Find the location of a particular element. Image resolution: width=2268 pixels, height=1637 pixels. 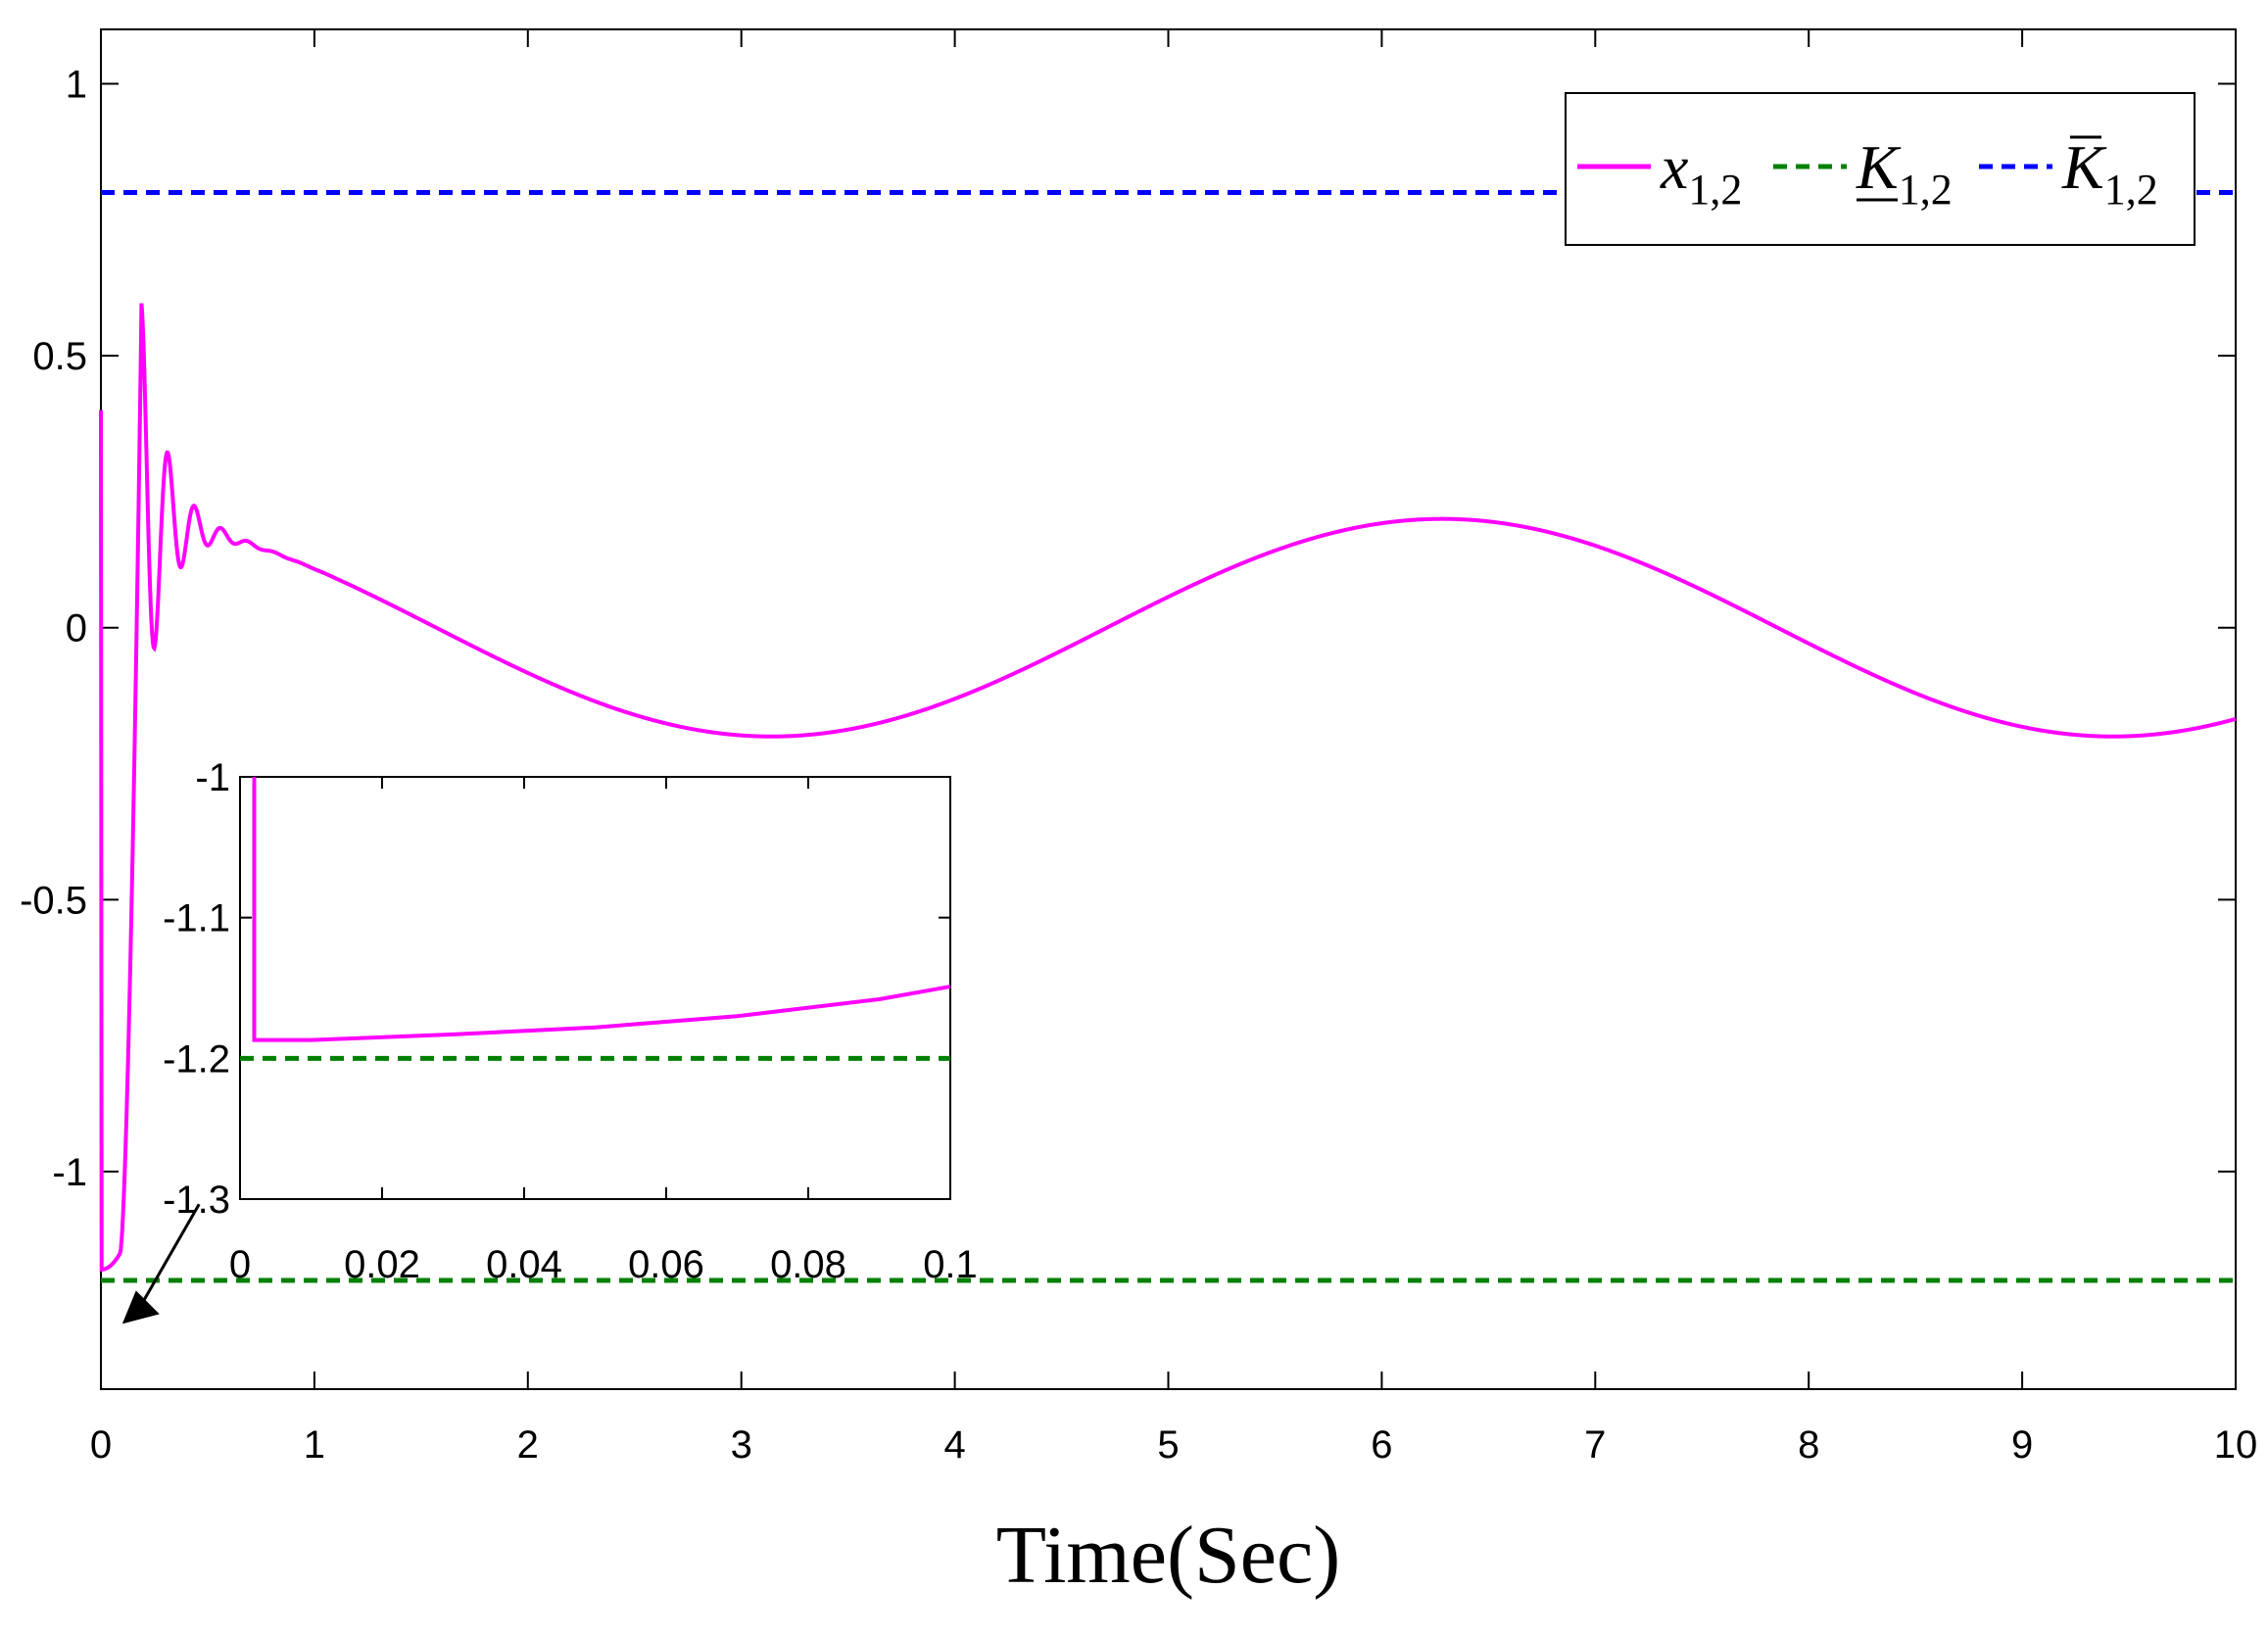

x-tick-label: 5 is located at coordinates (1168, 1445).